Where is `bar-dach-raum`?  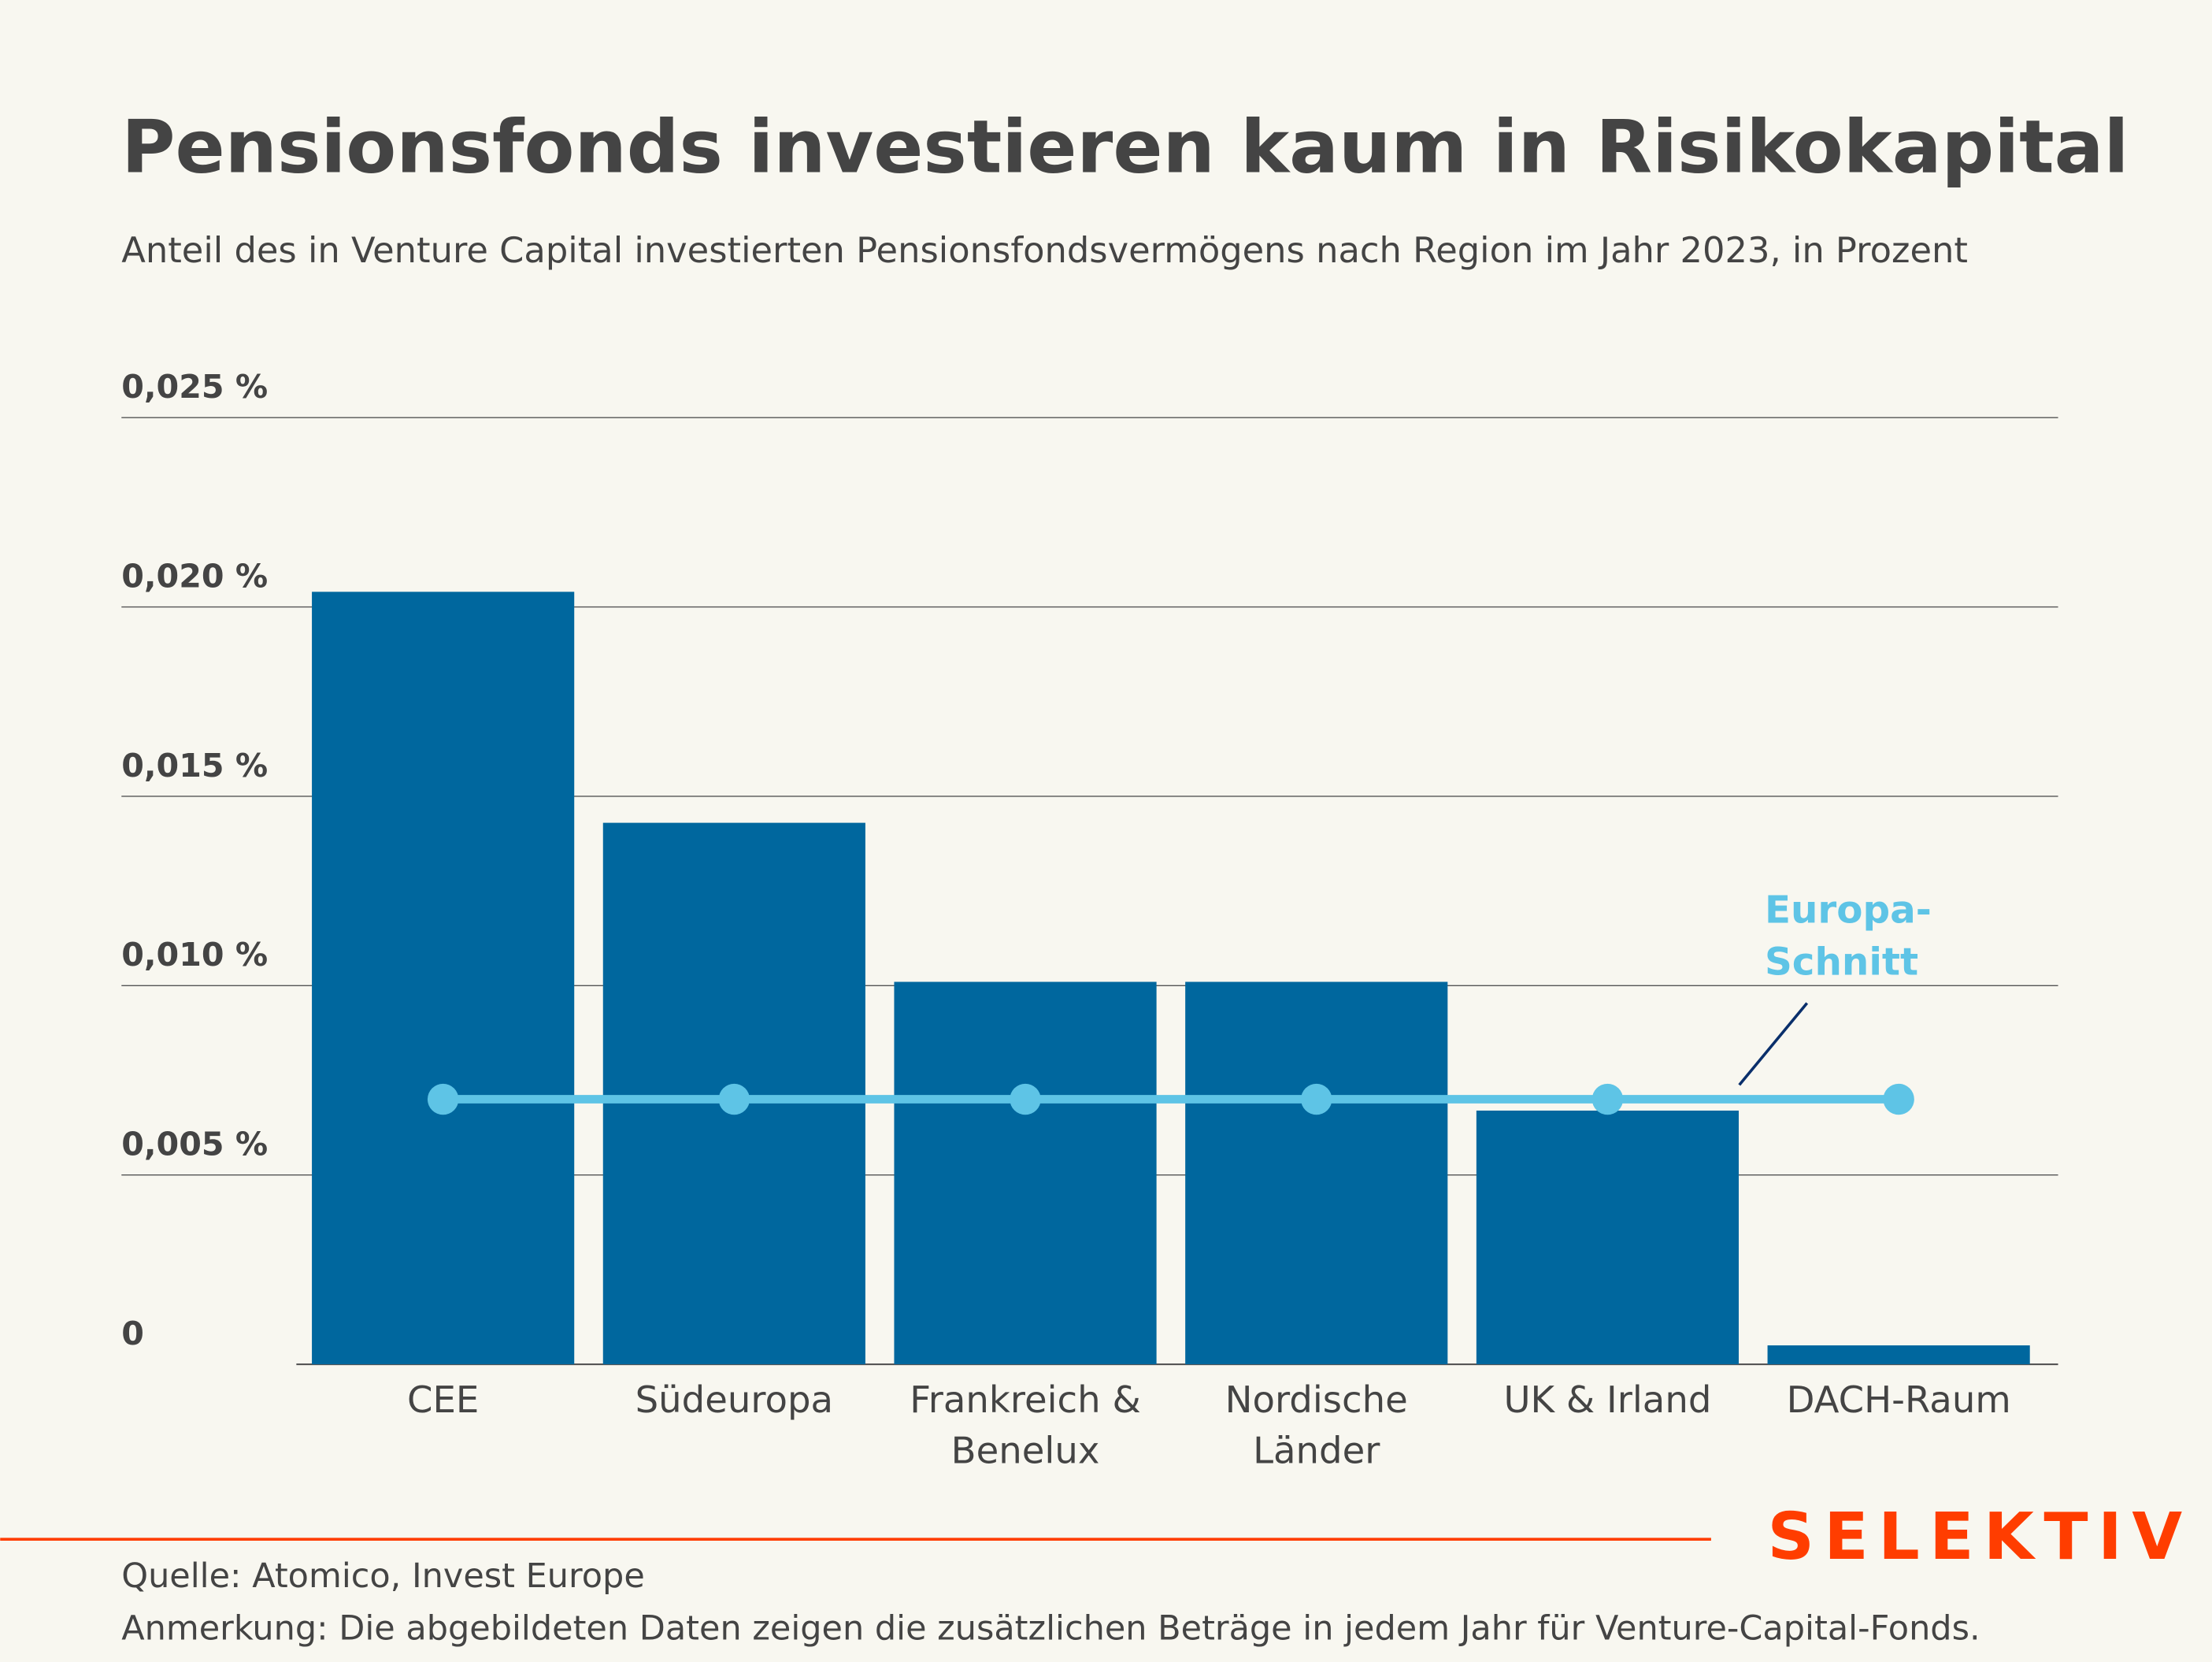
bar-dach-raum is located at coordinates (1898, 1355).